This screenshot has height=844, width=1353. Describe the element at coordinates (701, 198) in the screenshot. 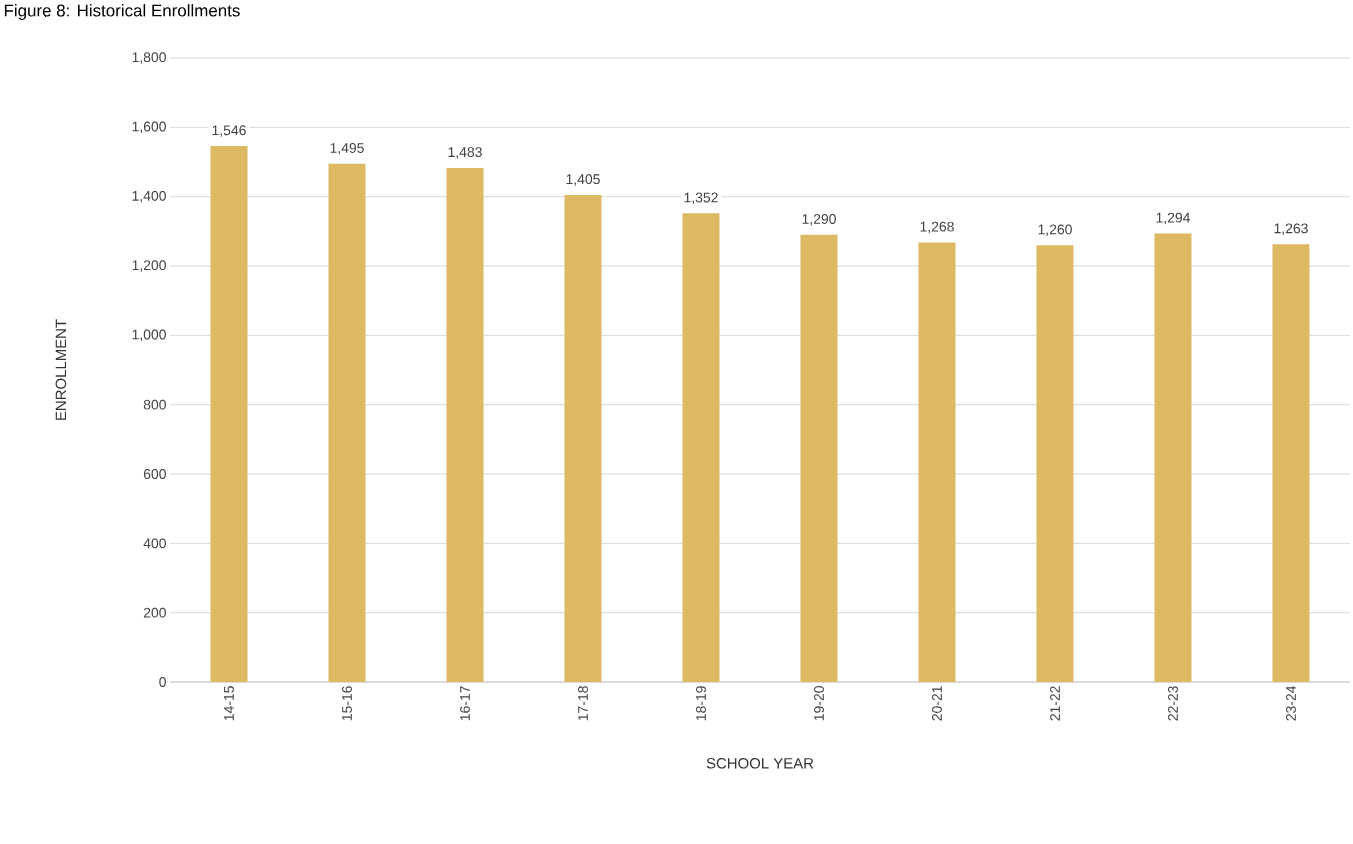

I see `data-label: 1,352` at that location.